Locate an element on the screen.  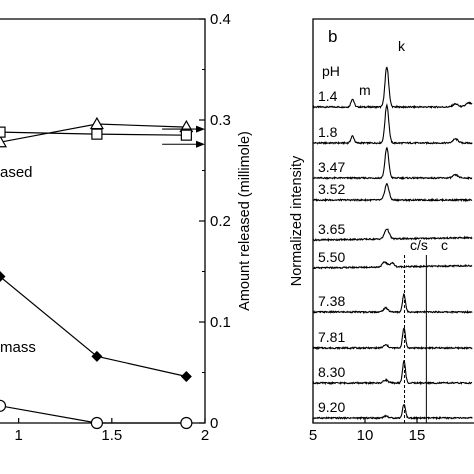
series-line-diamond-filled is located at coordinates (93, 327).